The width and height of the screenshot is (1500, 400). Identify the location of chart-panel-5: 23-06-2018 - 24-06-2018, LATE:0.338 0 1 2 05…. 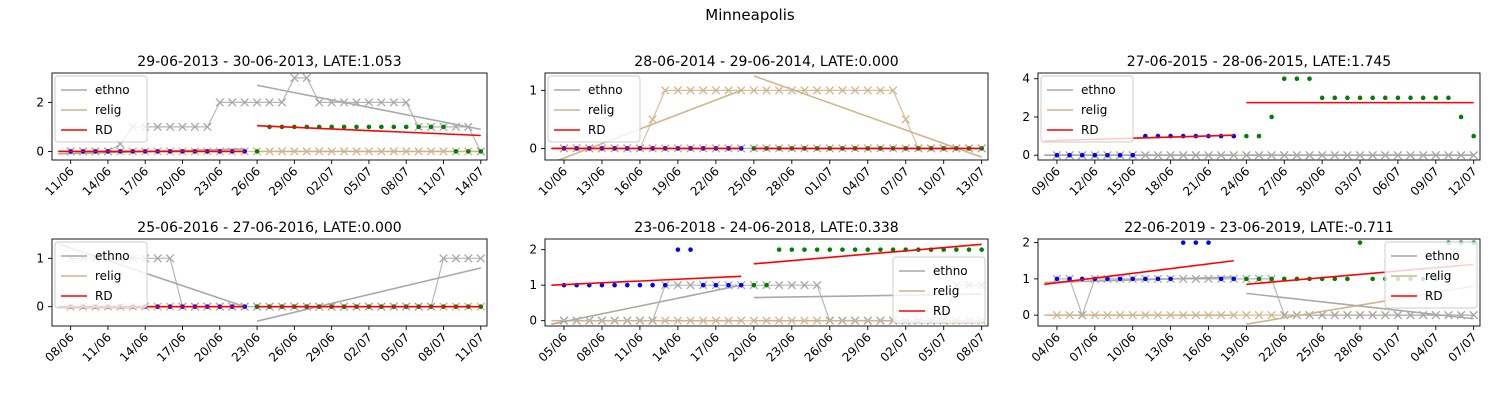
(759, 292).